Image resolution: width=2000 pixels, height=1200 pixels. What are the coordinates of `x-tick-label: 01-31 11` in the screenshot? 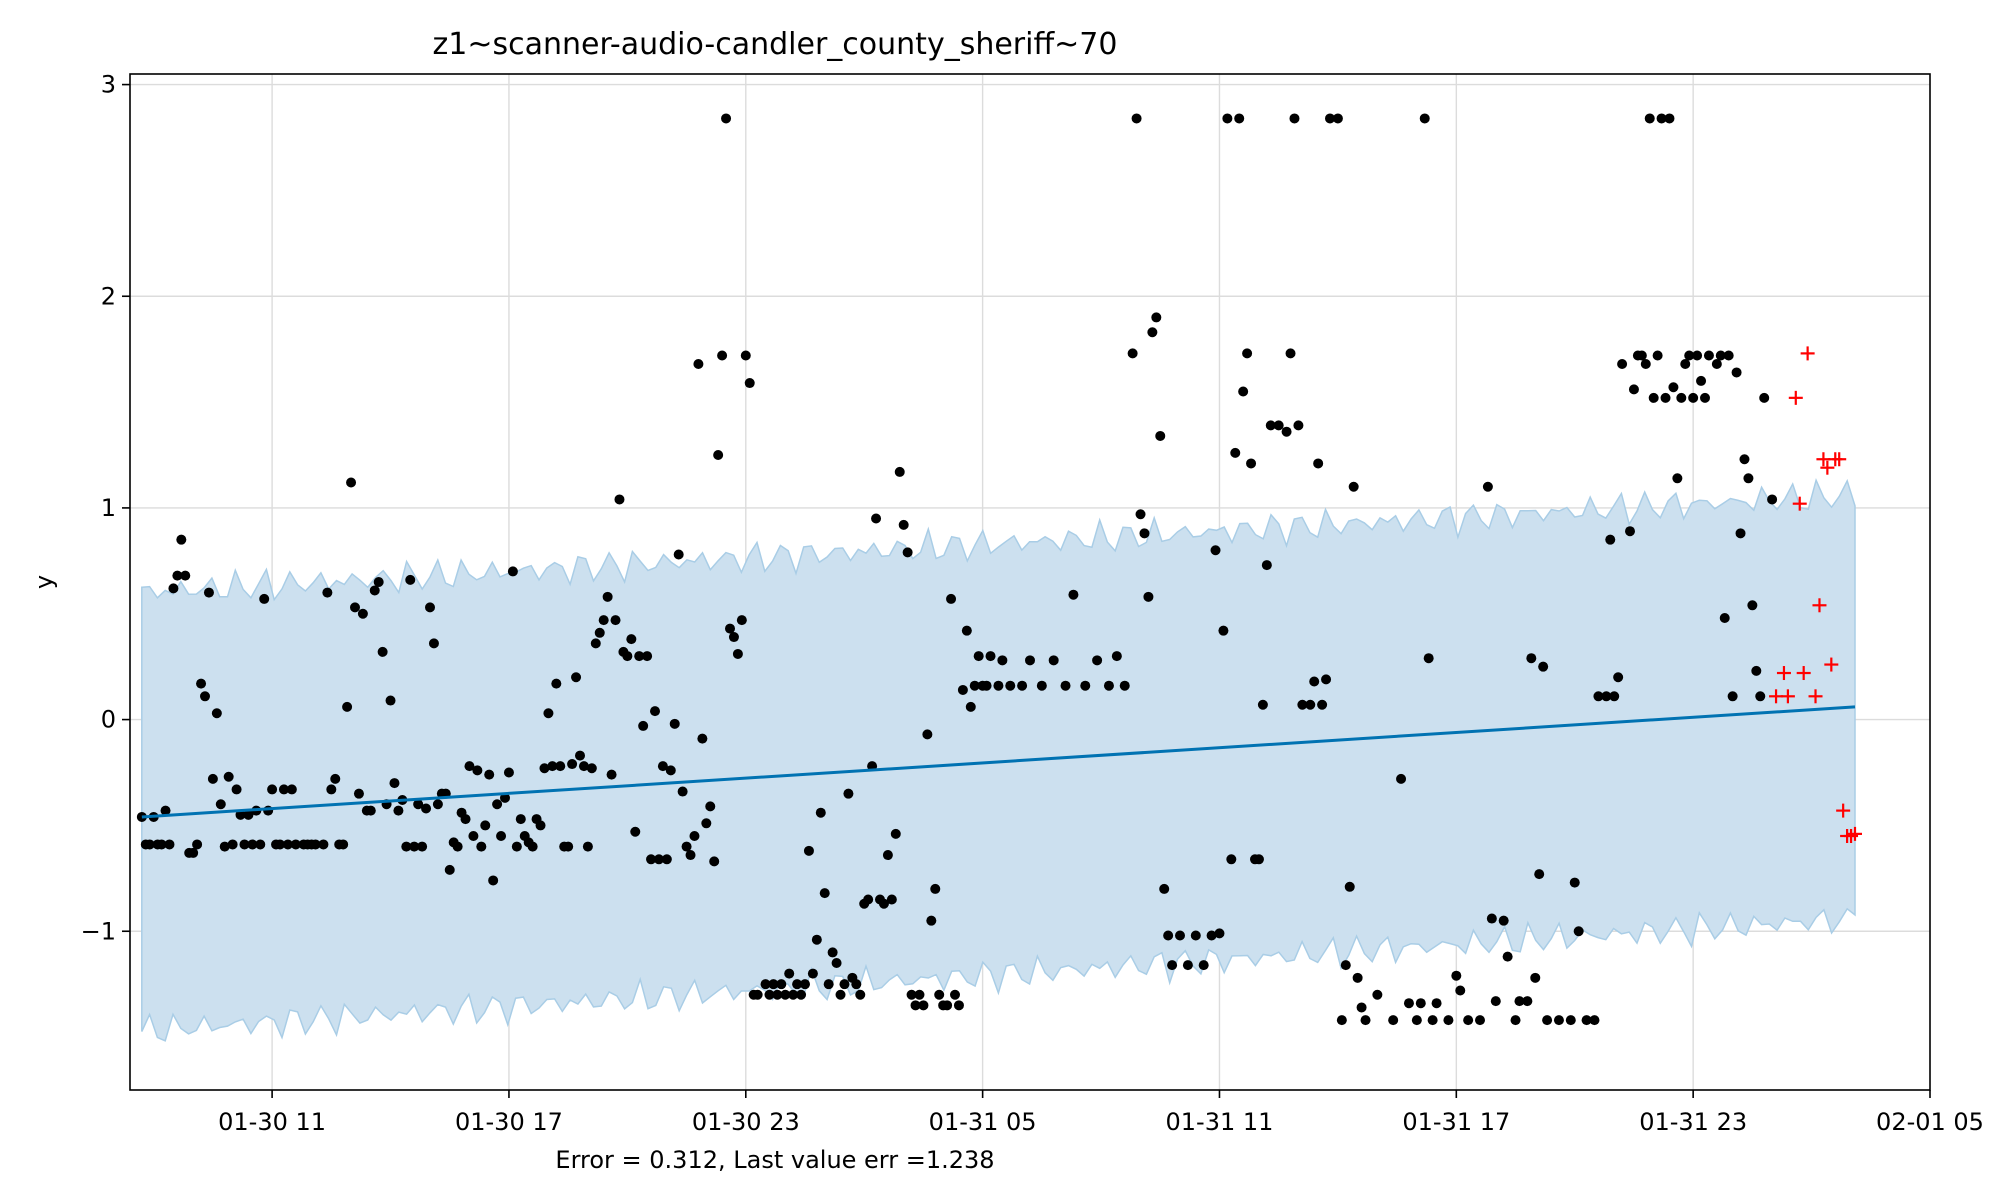 It's located at (1220, 1122).